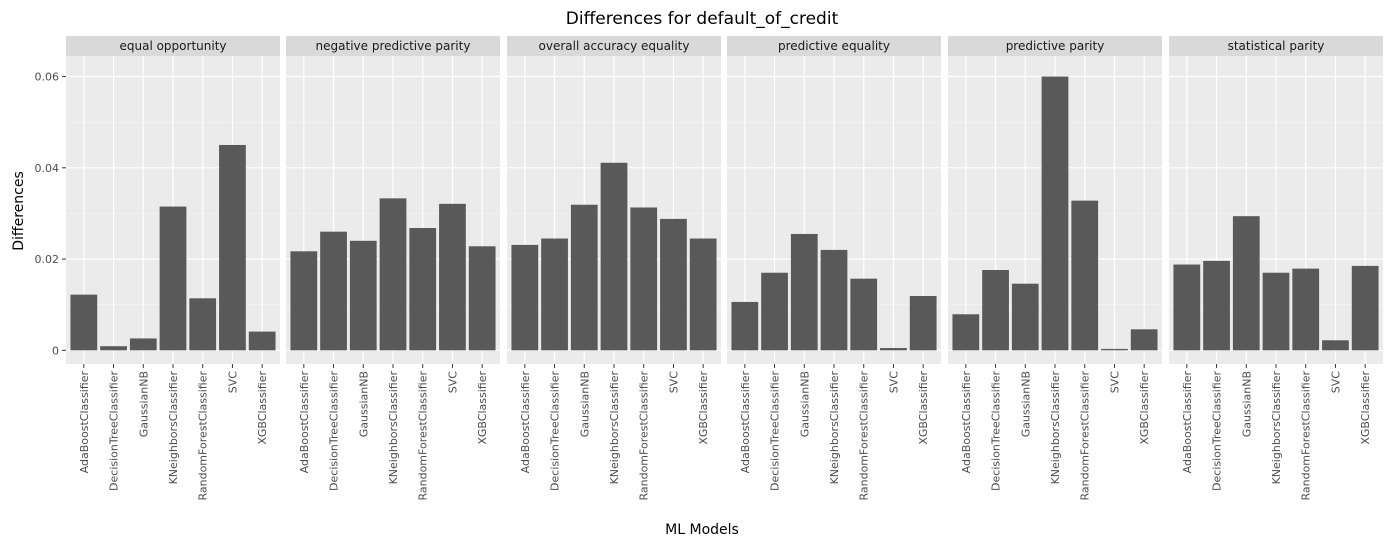 The width and height of the screenshot is (1392, 547). What do you see at coordinates (47, 259) in the screenshot?
I see `y-tick-label: 0.02` at bounding box center [47, 259].